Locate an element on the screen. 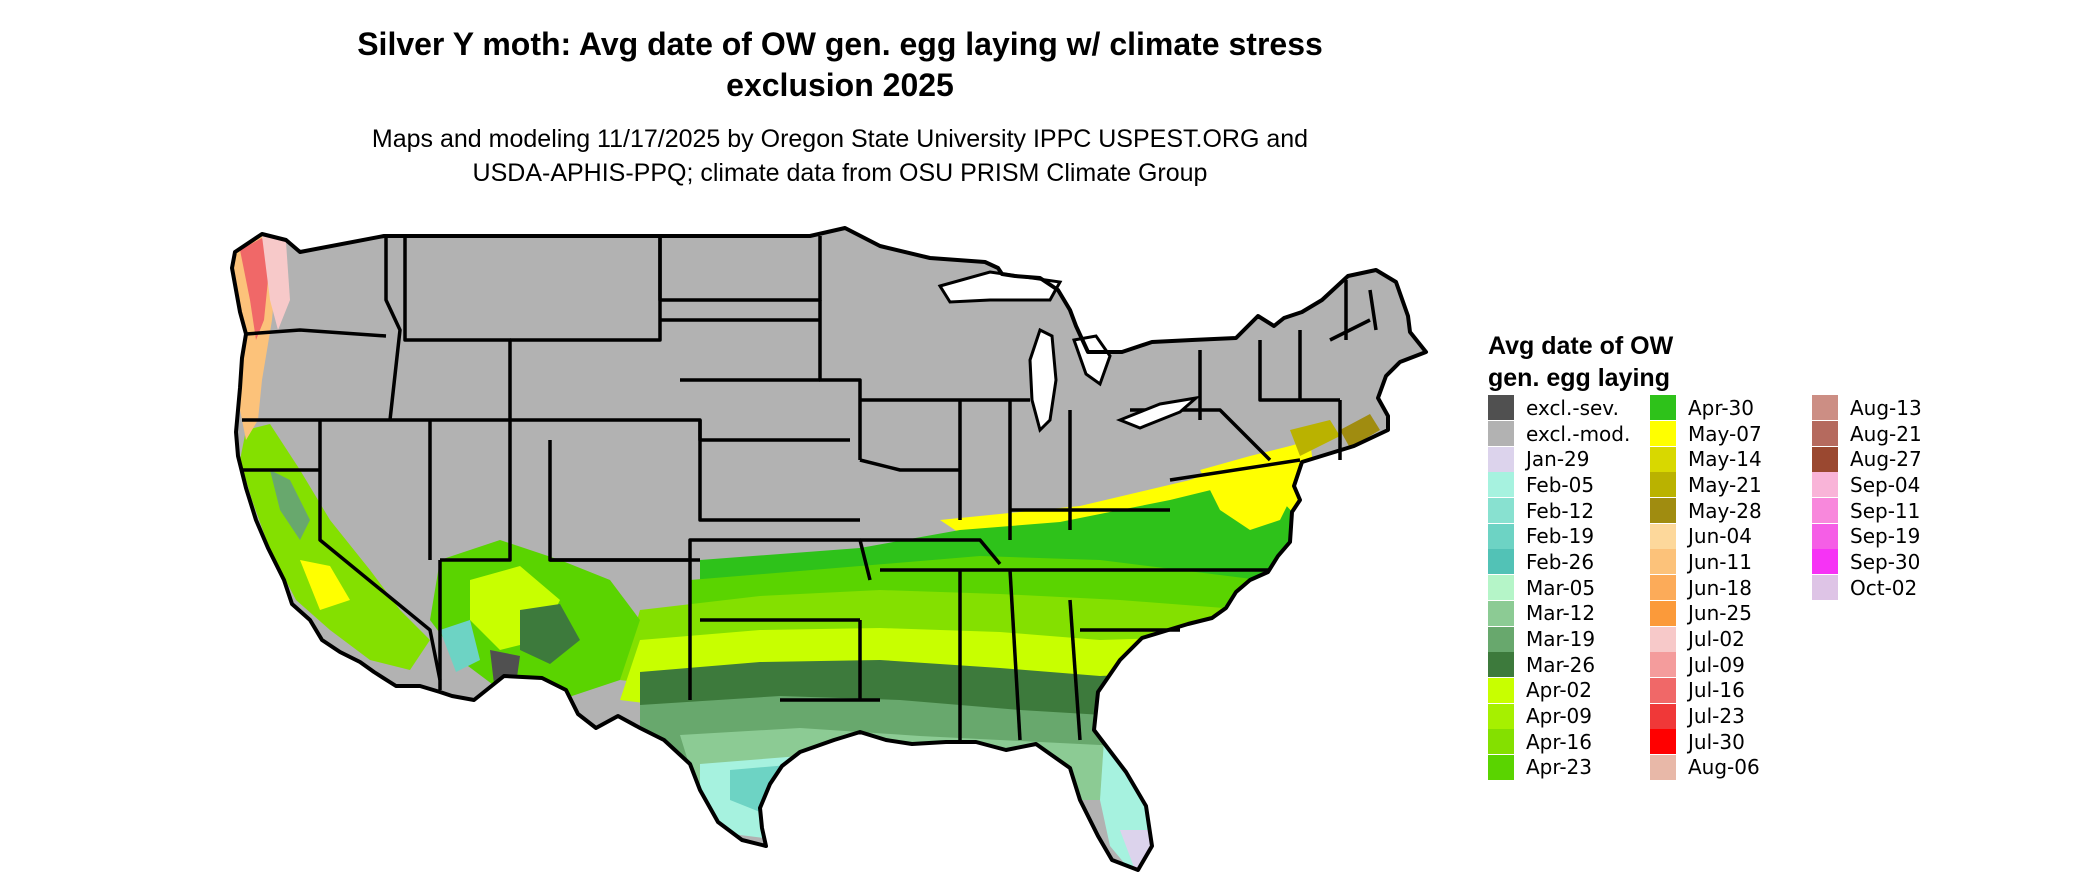  legend-item: Jun-18 is located at coordinates (1706, 588).